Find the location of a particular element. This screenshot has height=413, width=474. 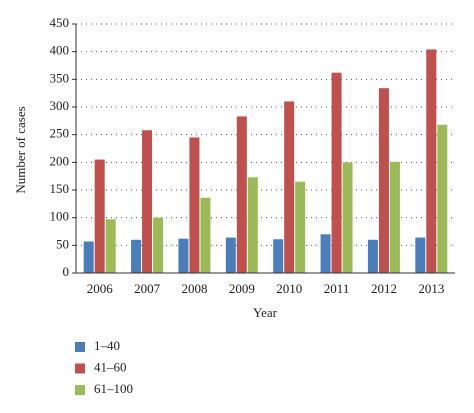

y-tick-label: 400 is located at coordinates (60, 50).